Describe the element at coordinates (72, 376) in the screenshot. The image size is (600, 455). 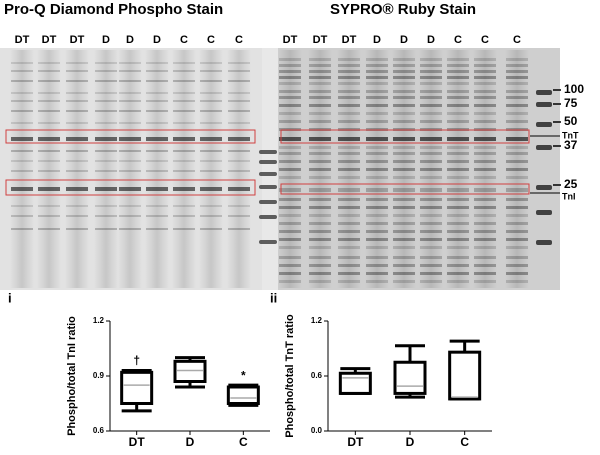
I see `y-axis-label: Phospho/total TnI ratio` at that location.